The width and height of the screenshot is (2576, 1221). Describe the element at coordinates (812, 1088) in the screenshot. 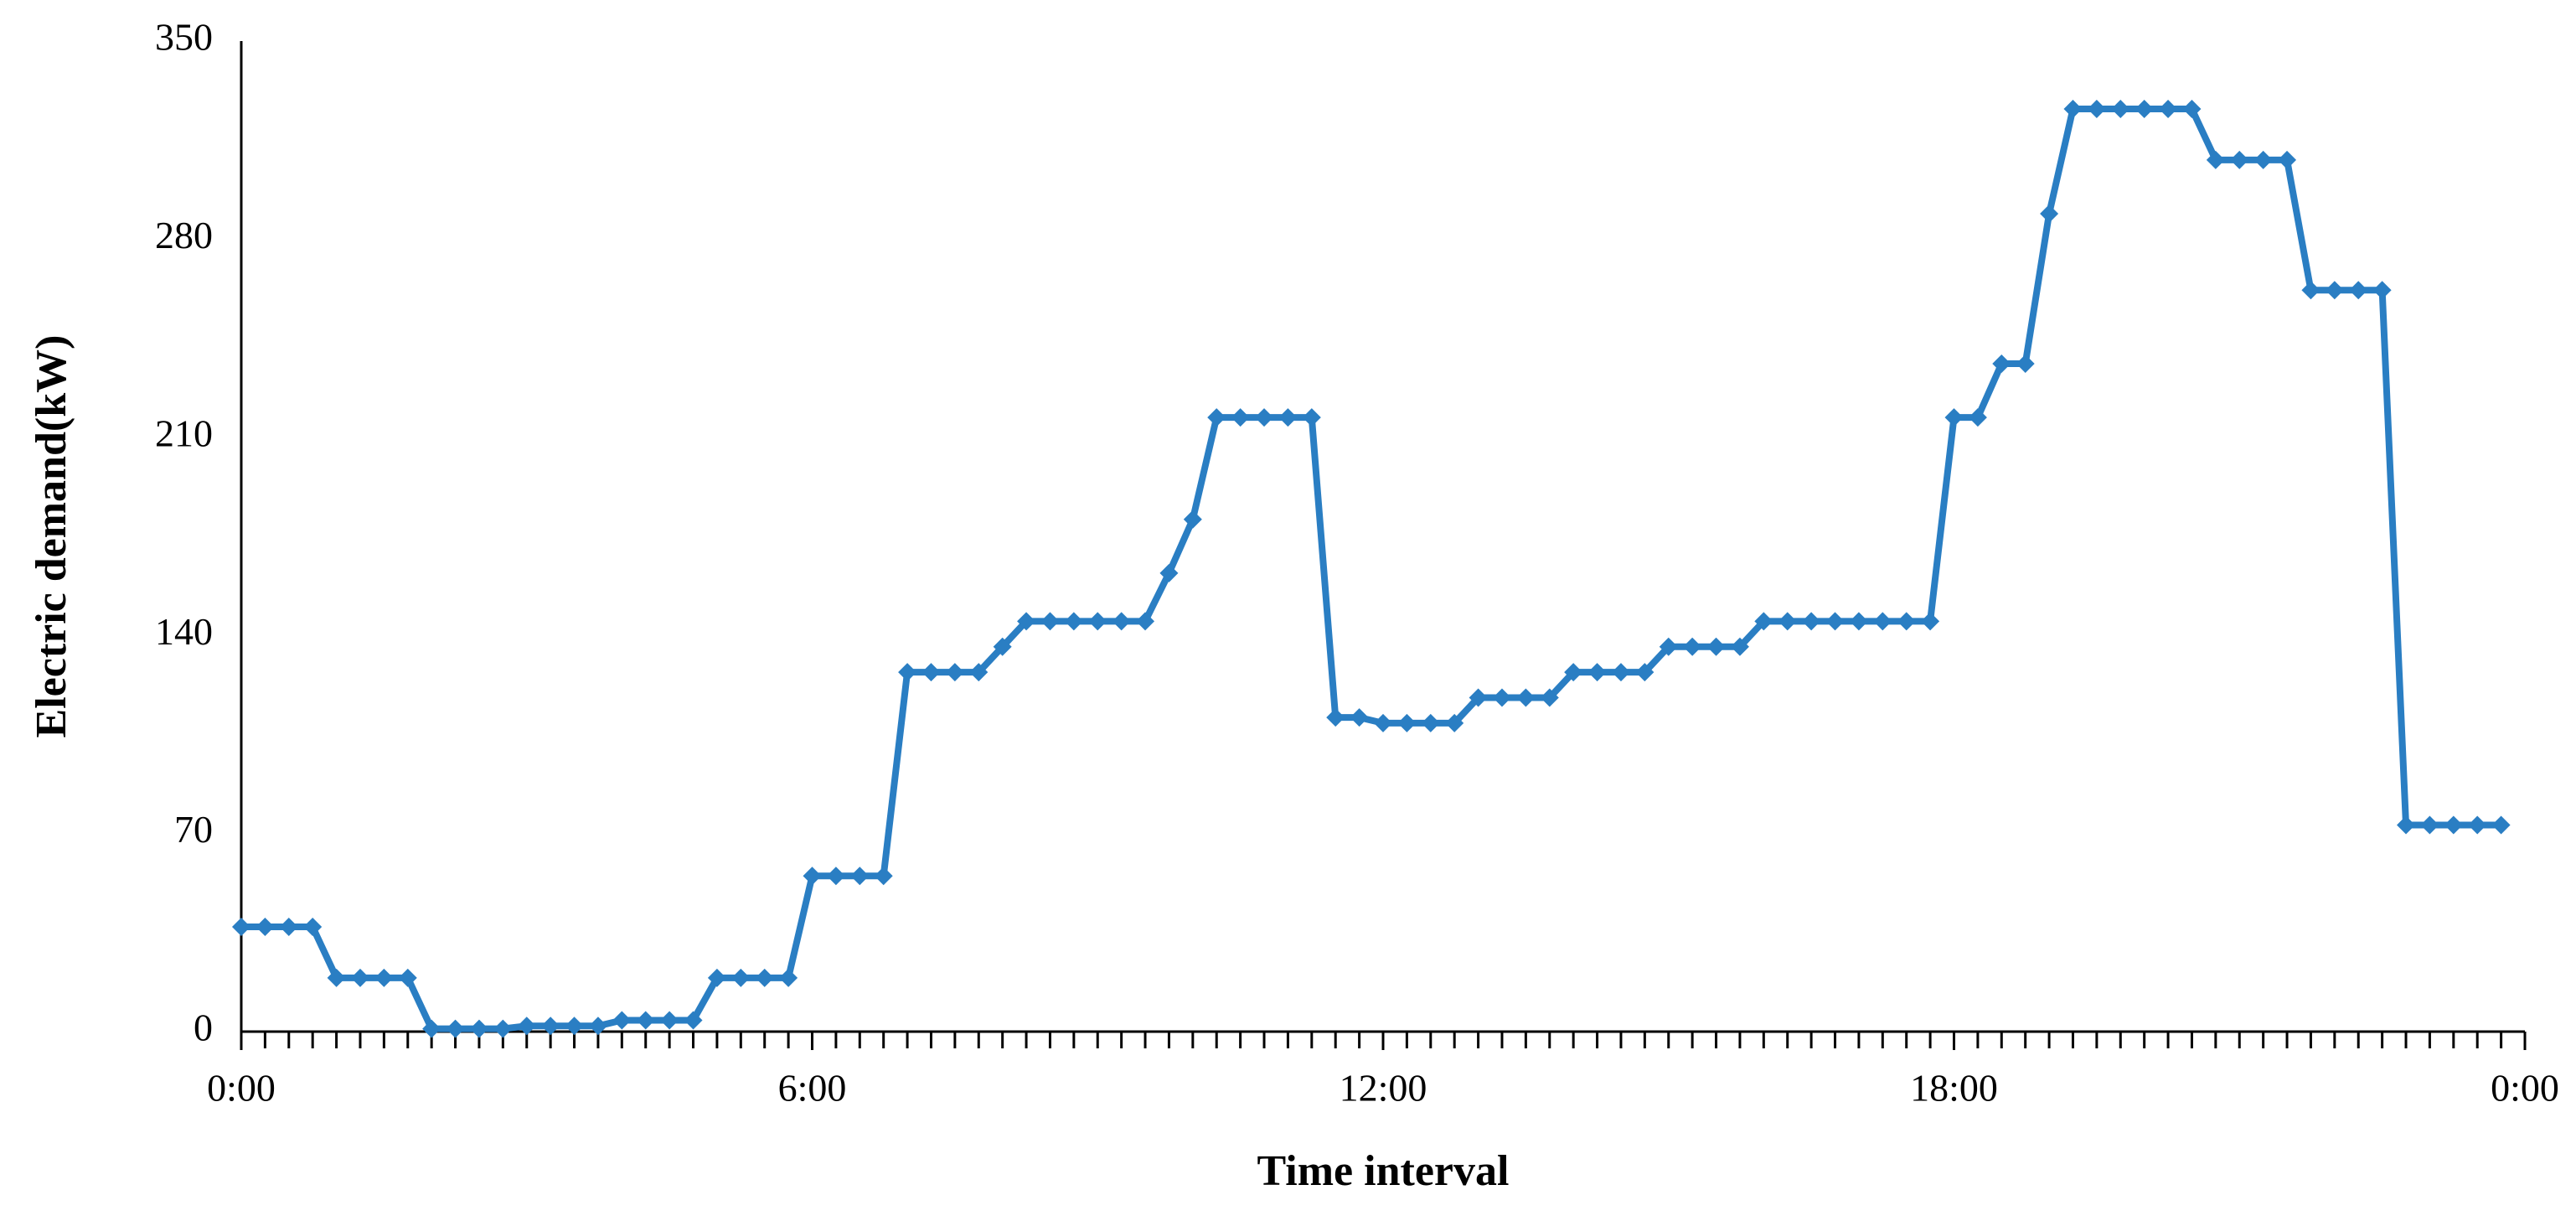

I see `x-tick-label: 6:00` at that location.